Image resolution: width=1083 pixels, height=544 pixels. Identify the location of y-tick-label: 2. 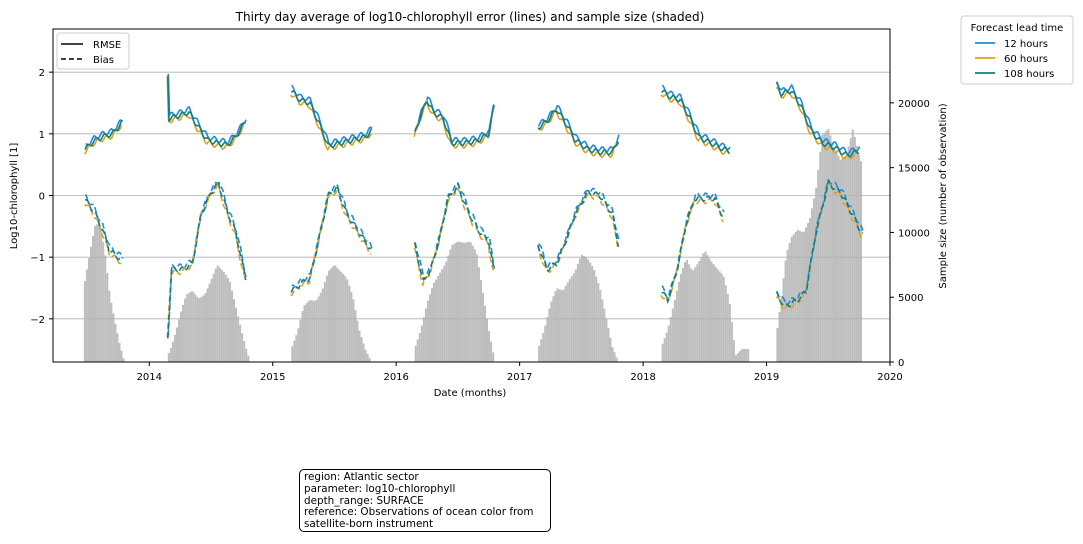
(42, 73).